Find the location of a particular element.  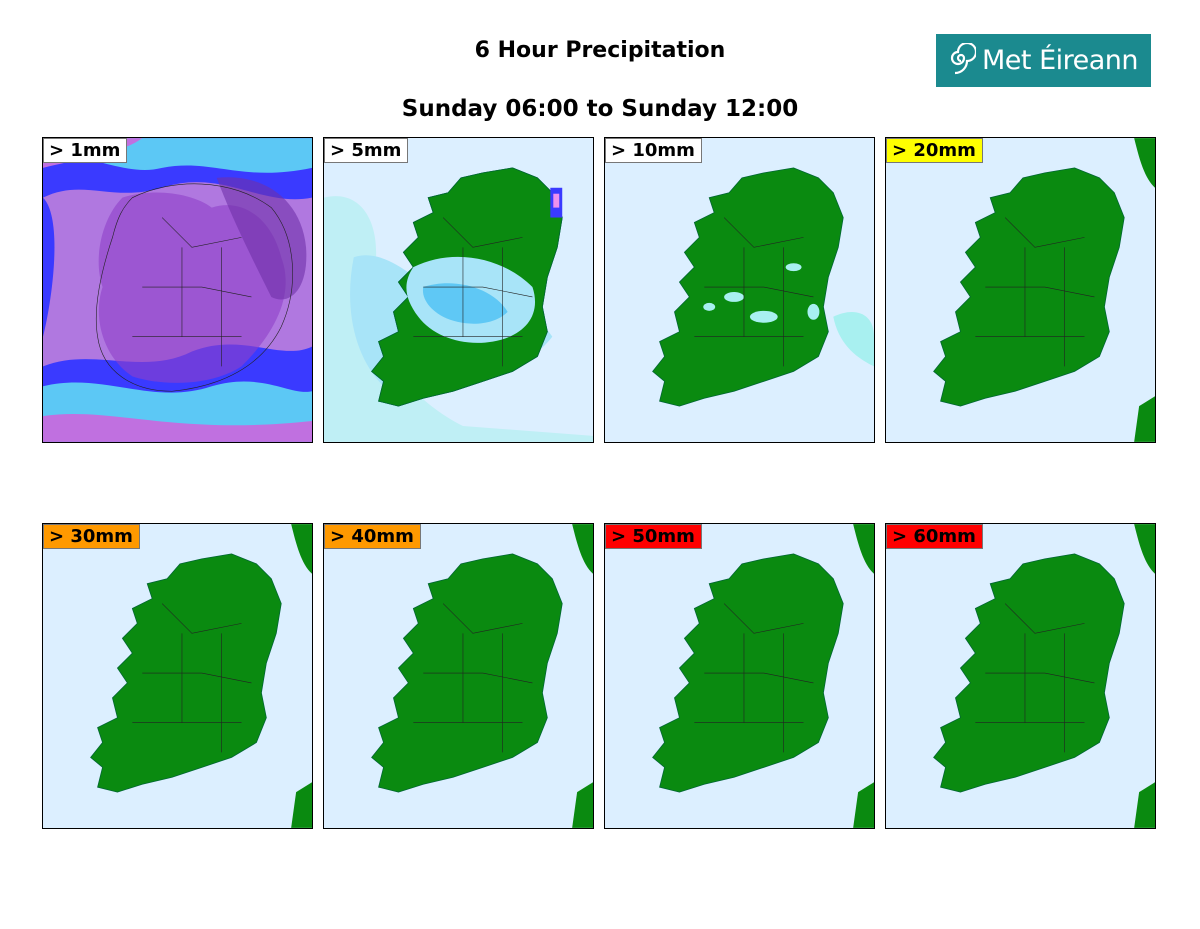

map-panel-10mm: > 10mm is located at coordinates (739, 290).